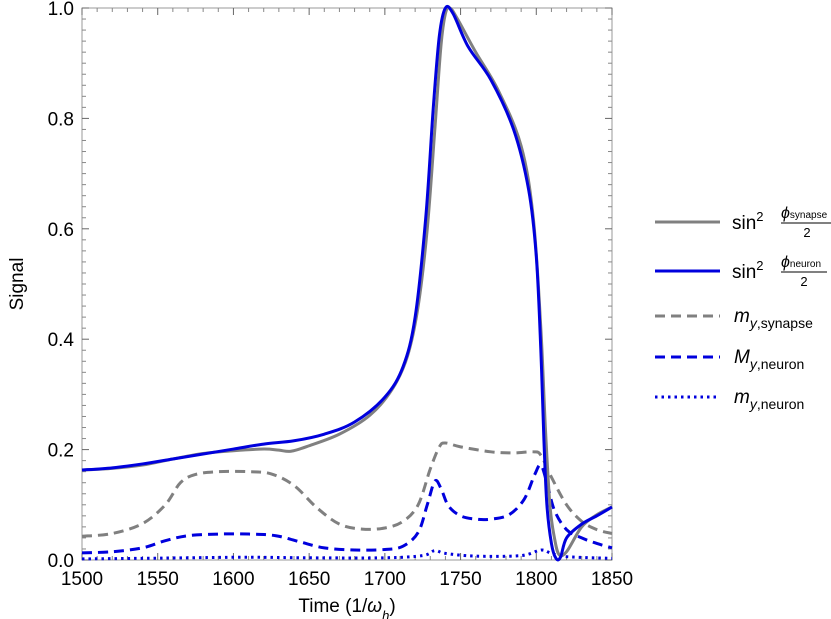 Image resolution: width=831 pixels, height=619 pixels. I want to click on y-axis-label: Signal, so click(17, 284).